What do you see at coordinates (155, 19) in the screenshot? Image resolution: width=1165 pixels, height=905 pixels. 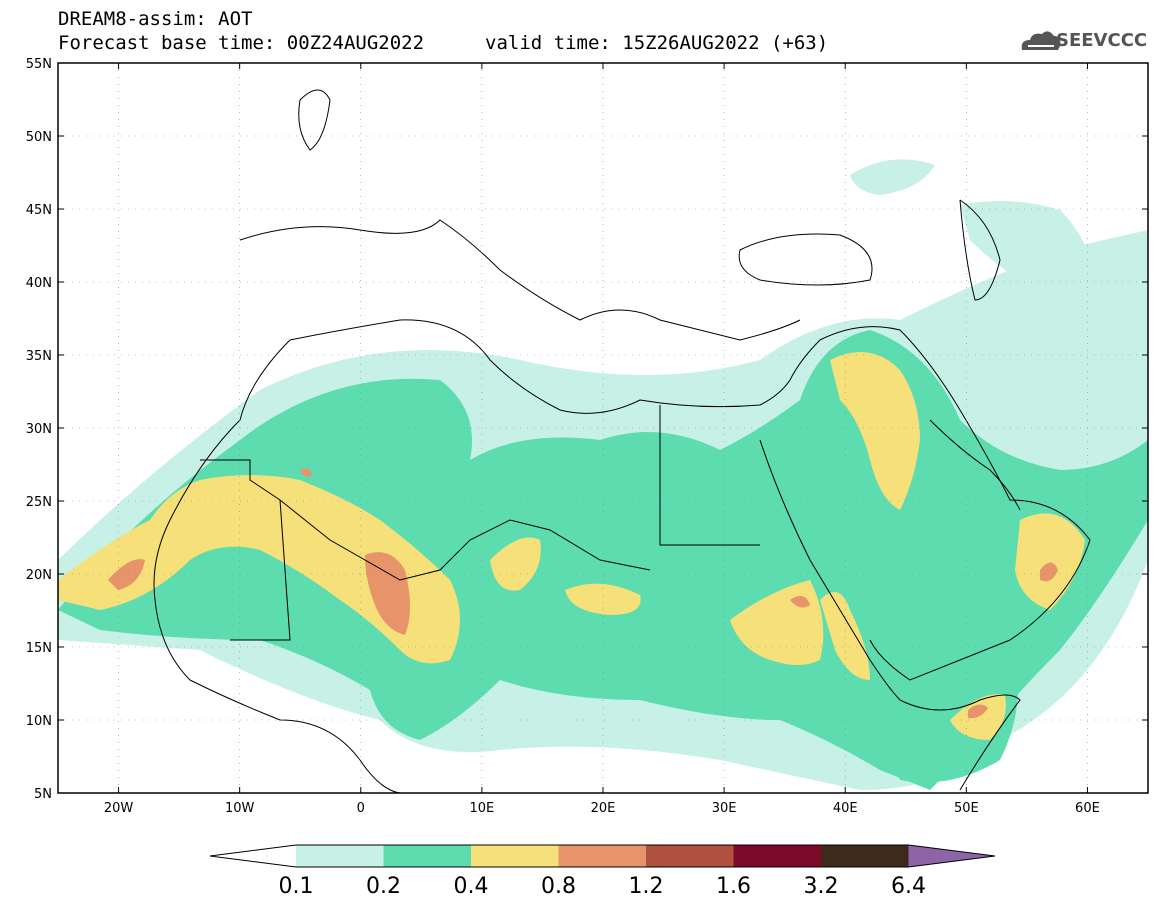 I see `map-title: DREAM8-assim: AOT` at bounding box center [155, 19].